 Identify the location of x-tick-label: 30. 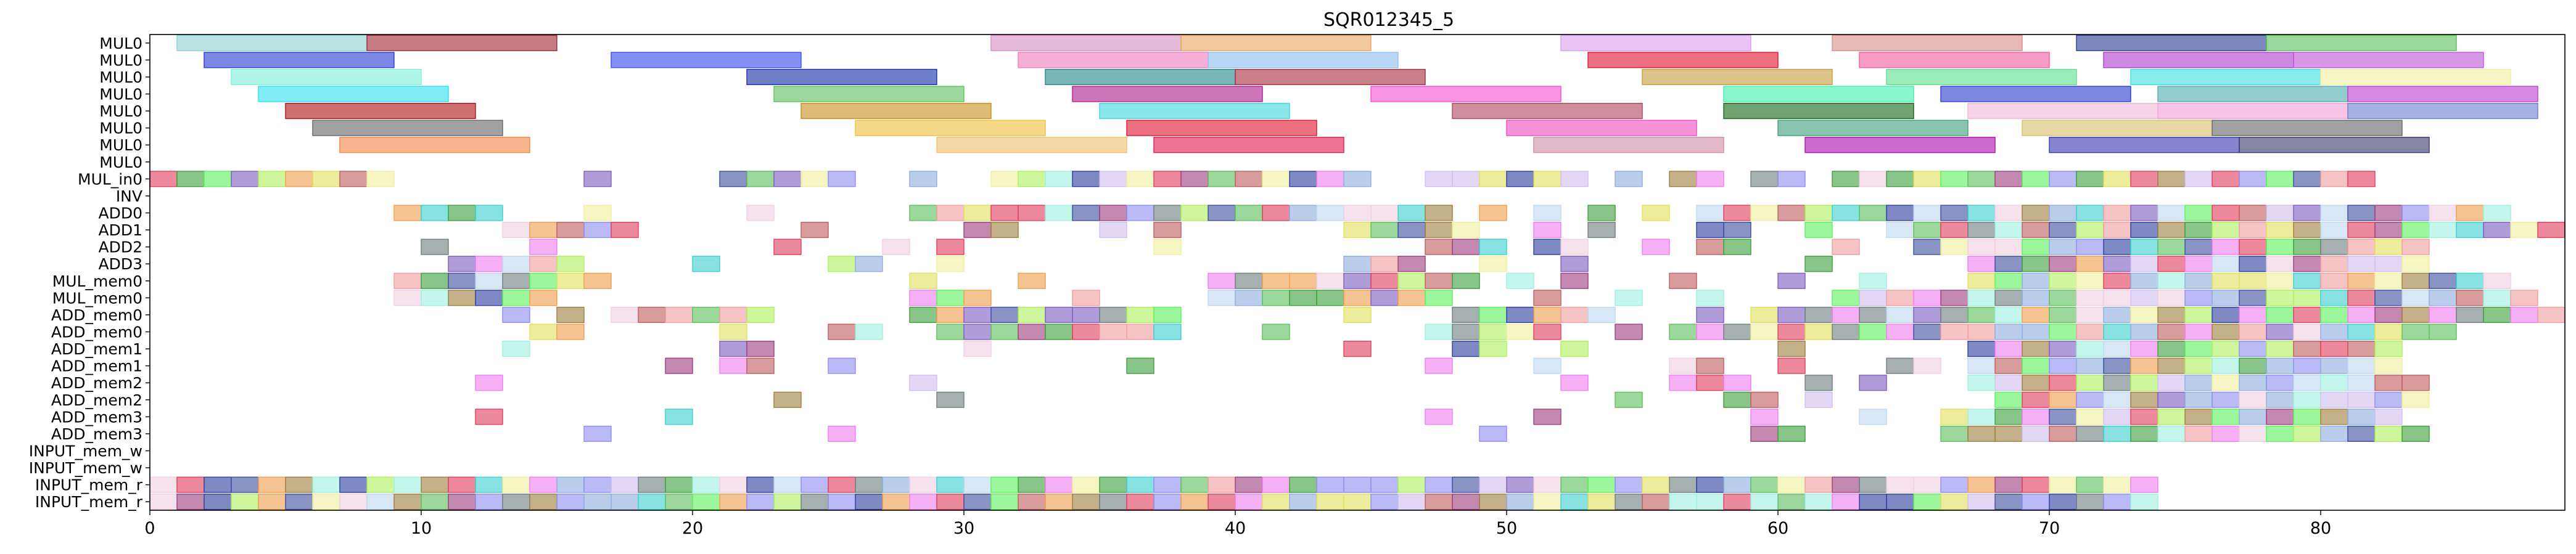
(963, 528).